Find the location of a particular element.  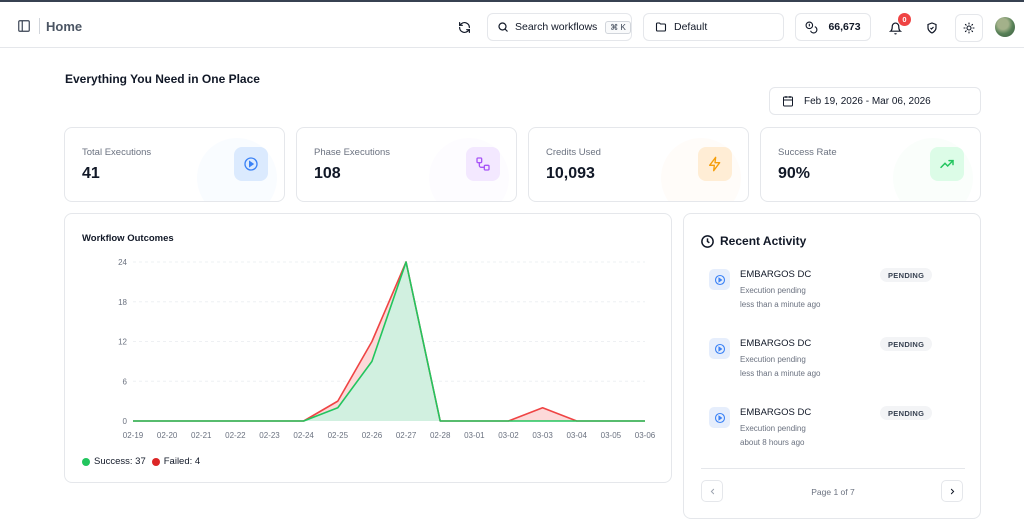

refresh-icon is located at coordinates (464, 27).